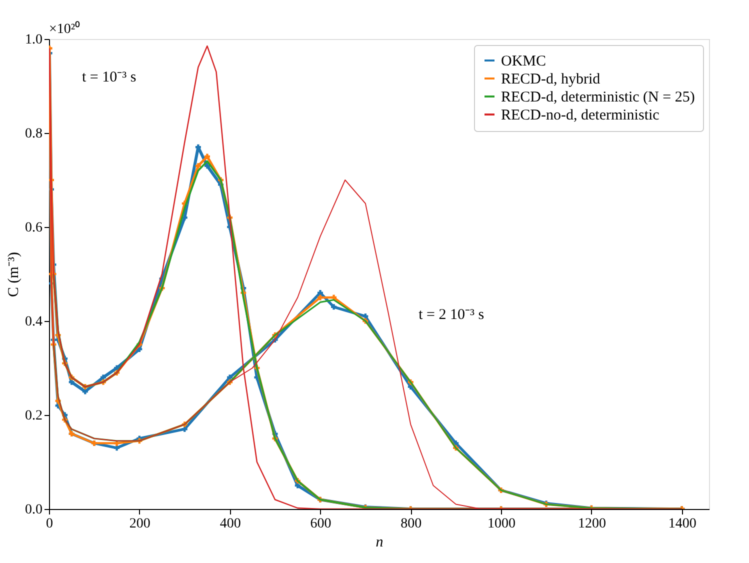  Describe the element at coordinates (33, 134) in the screenshot. I see `y-tick-label: 0.8` at that location.